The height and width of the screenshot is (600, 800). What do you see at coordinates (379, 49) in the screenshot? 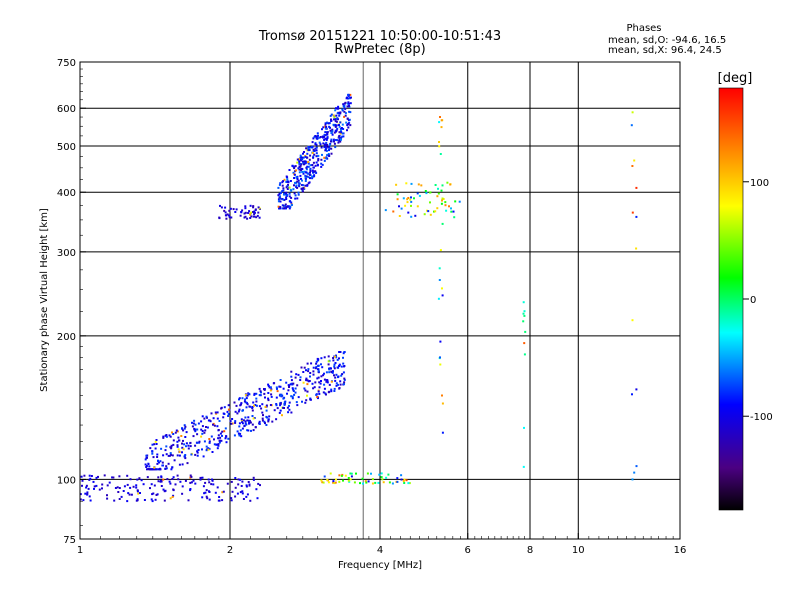
I see `chart-subtitle: RwPretec (8p)` at bounding box center [379, 49].